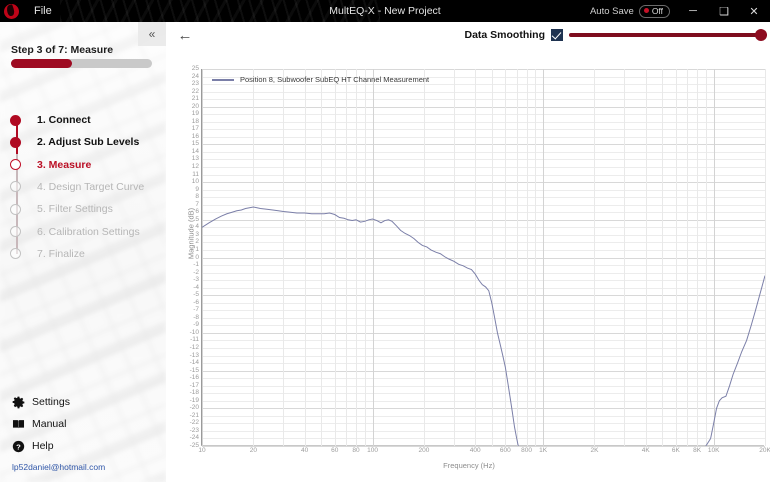 The height and width of the screenshot is (482, 770). I want to click on y-axis-tick: 9, so click(197, 189).